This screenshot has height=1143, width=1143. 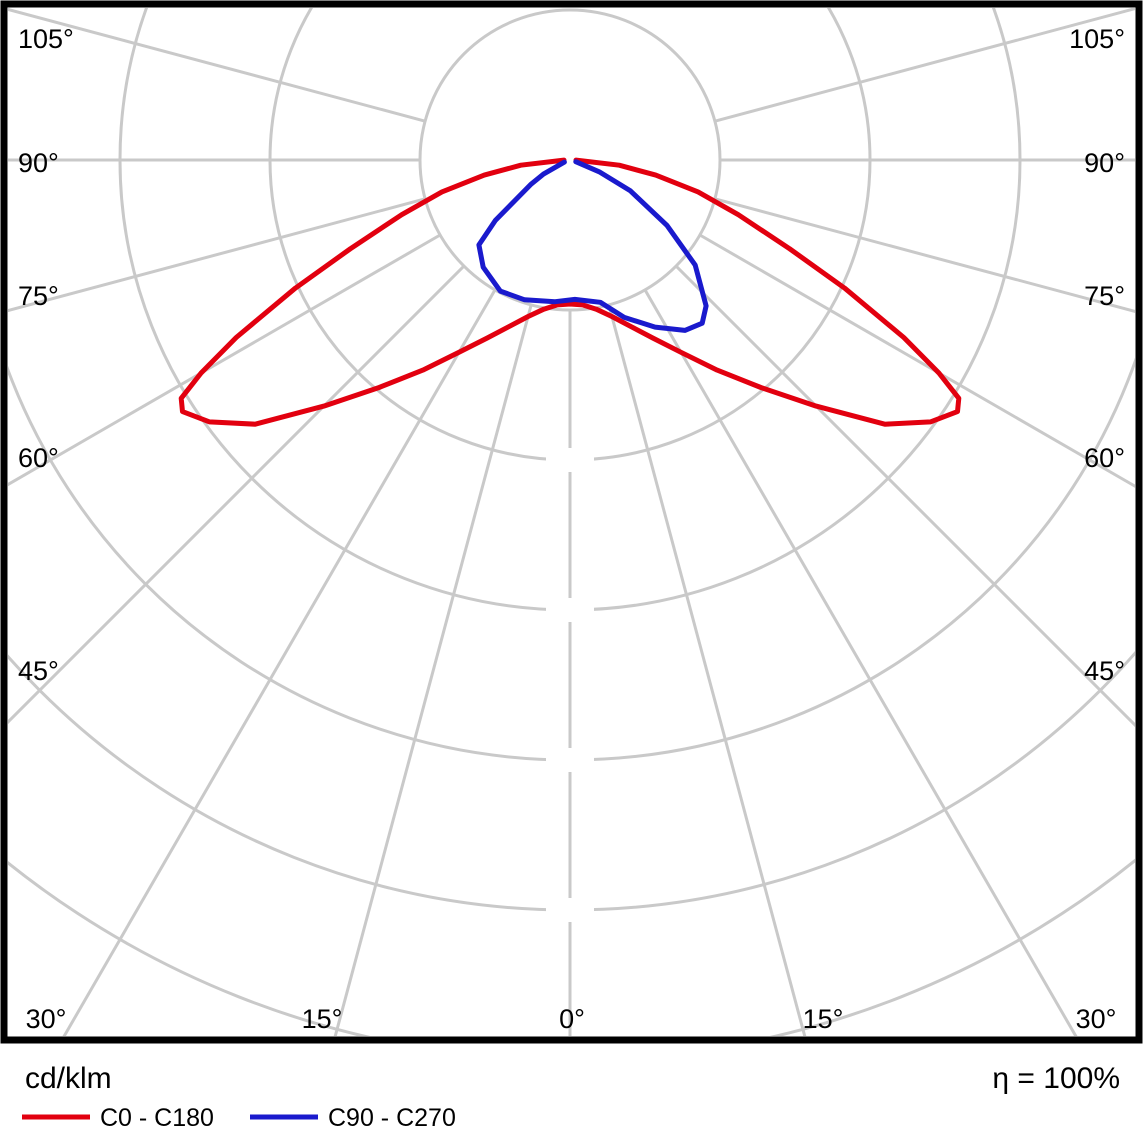 What do you see at coordinates (1104, 163) in the screenshot?
I see `angle-tick-label-right: 90°` at bounding box center [1104, 163].